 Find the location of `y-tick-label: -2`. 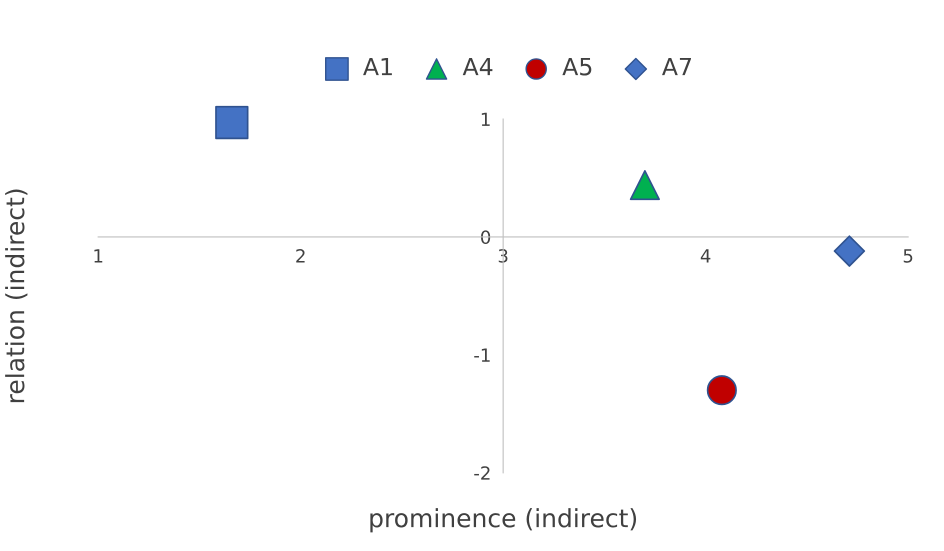

y-tick-label: -2 is located at coordinates (482, 473).